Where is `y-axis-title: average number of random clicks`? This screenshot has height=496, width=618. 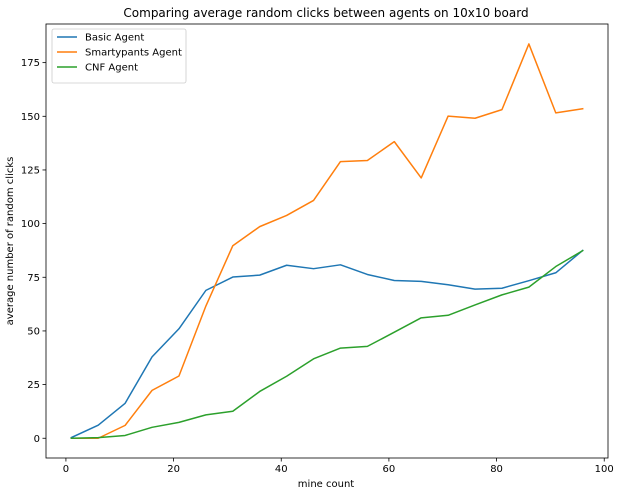 y-axis-title: average number of random clicks is located at coordinates (10, 241).